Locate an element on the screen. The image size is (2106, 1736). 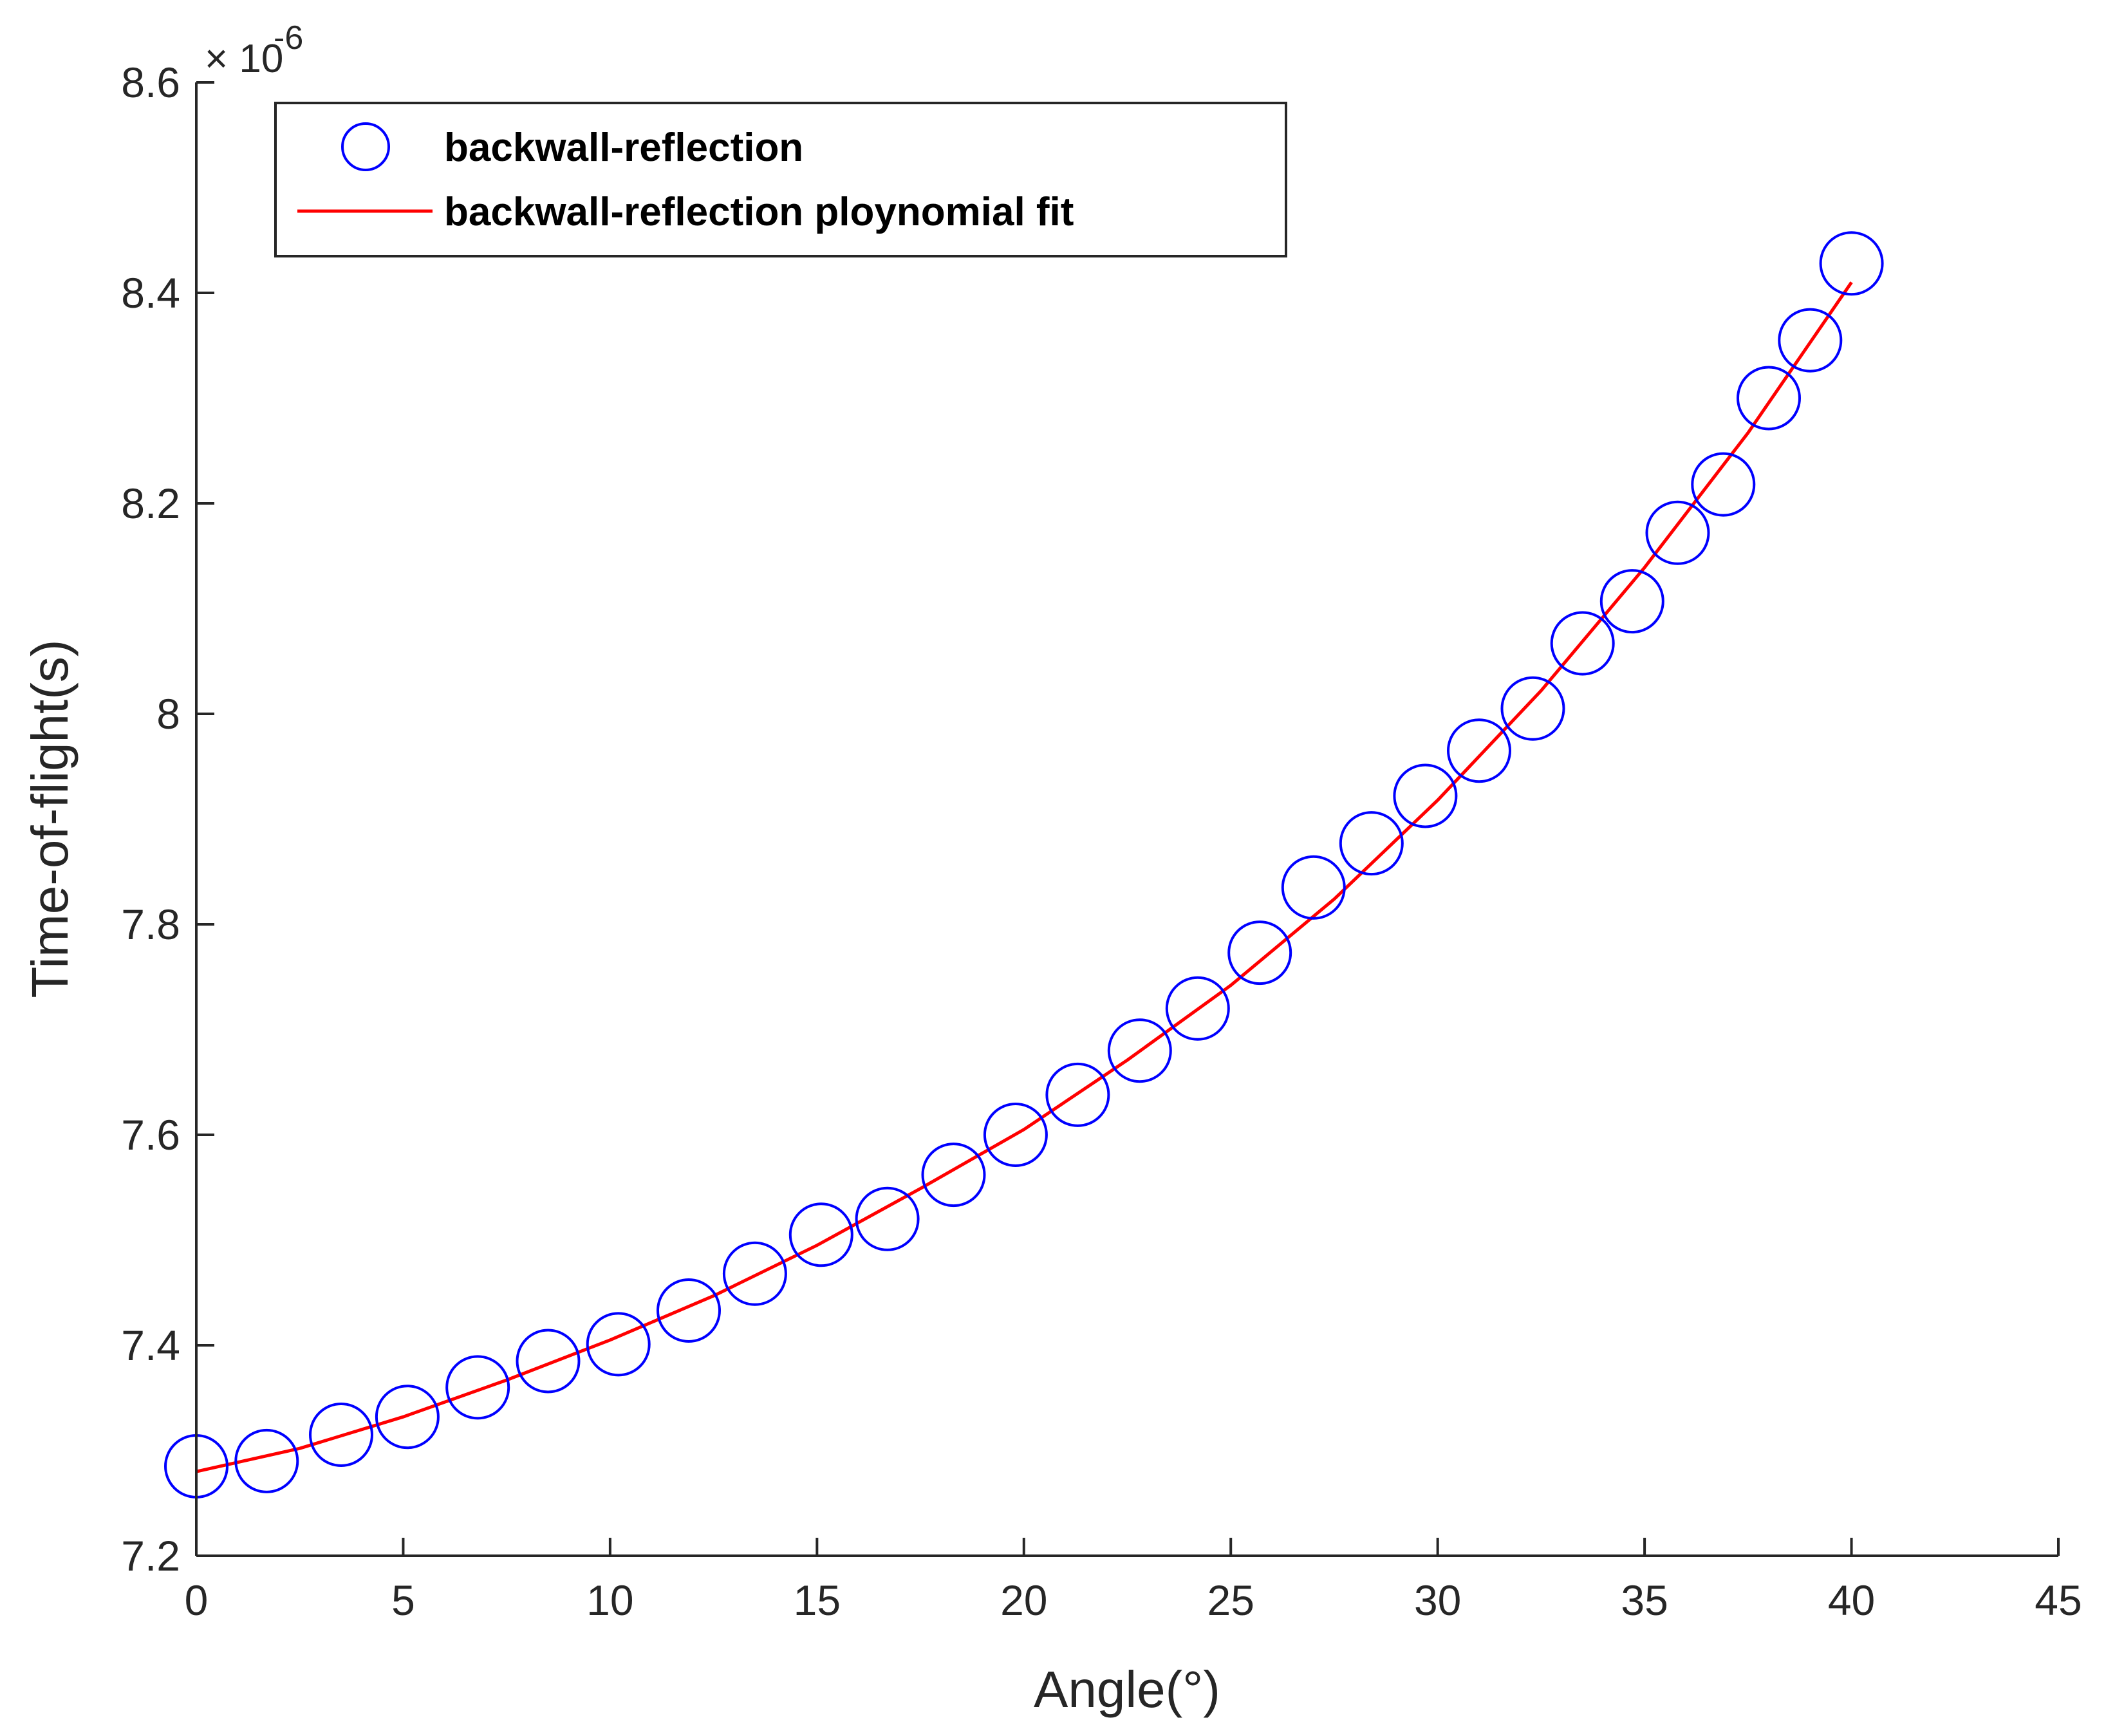
x-tick-label: 30 is located at coordinates (1437, 1600).